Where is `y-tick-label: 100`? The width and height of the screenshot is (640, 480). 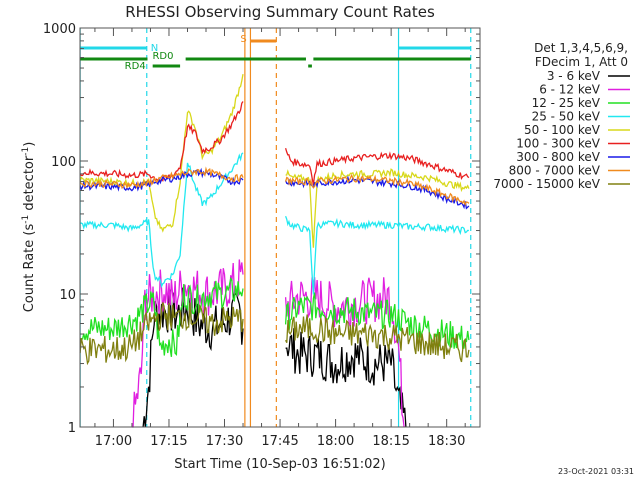 y-tick-label: 100 is located at coordinates (63, 162).